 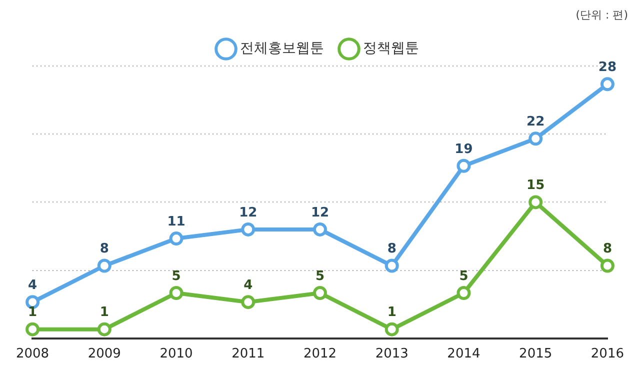 I want to click on x-tick-label: 2015, so click(x=535, y=354).